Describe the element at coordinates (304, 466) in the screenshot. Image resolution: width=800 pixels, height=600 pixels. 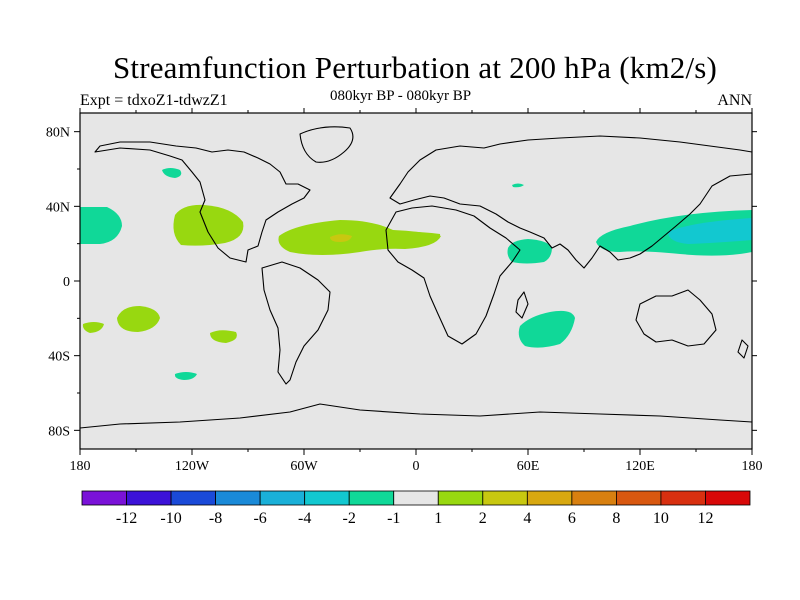
I see `x-tick-label: 60W` at that location.